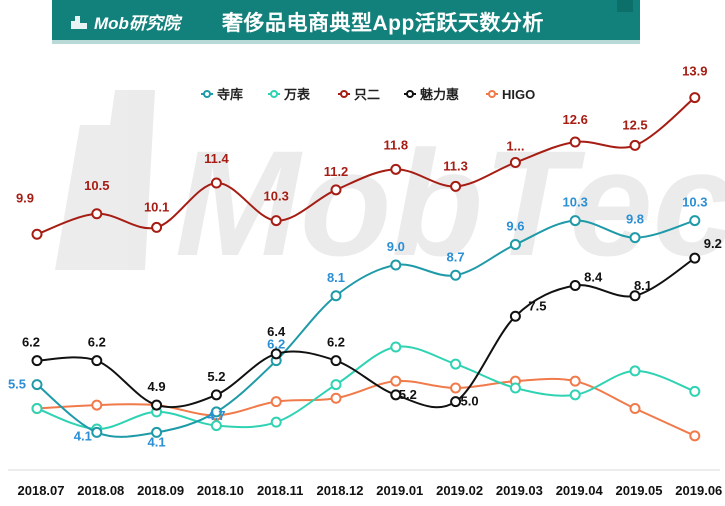  I want to click on x-tick-label: 2019.02, so click(459, 490).